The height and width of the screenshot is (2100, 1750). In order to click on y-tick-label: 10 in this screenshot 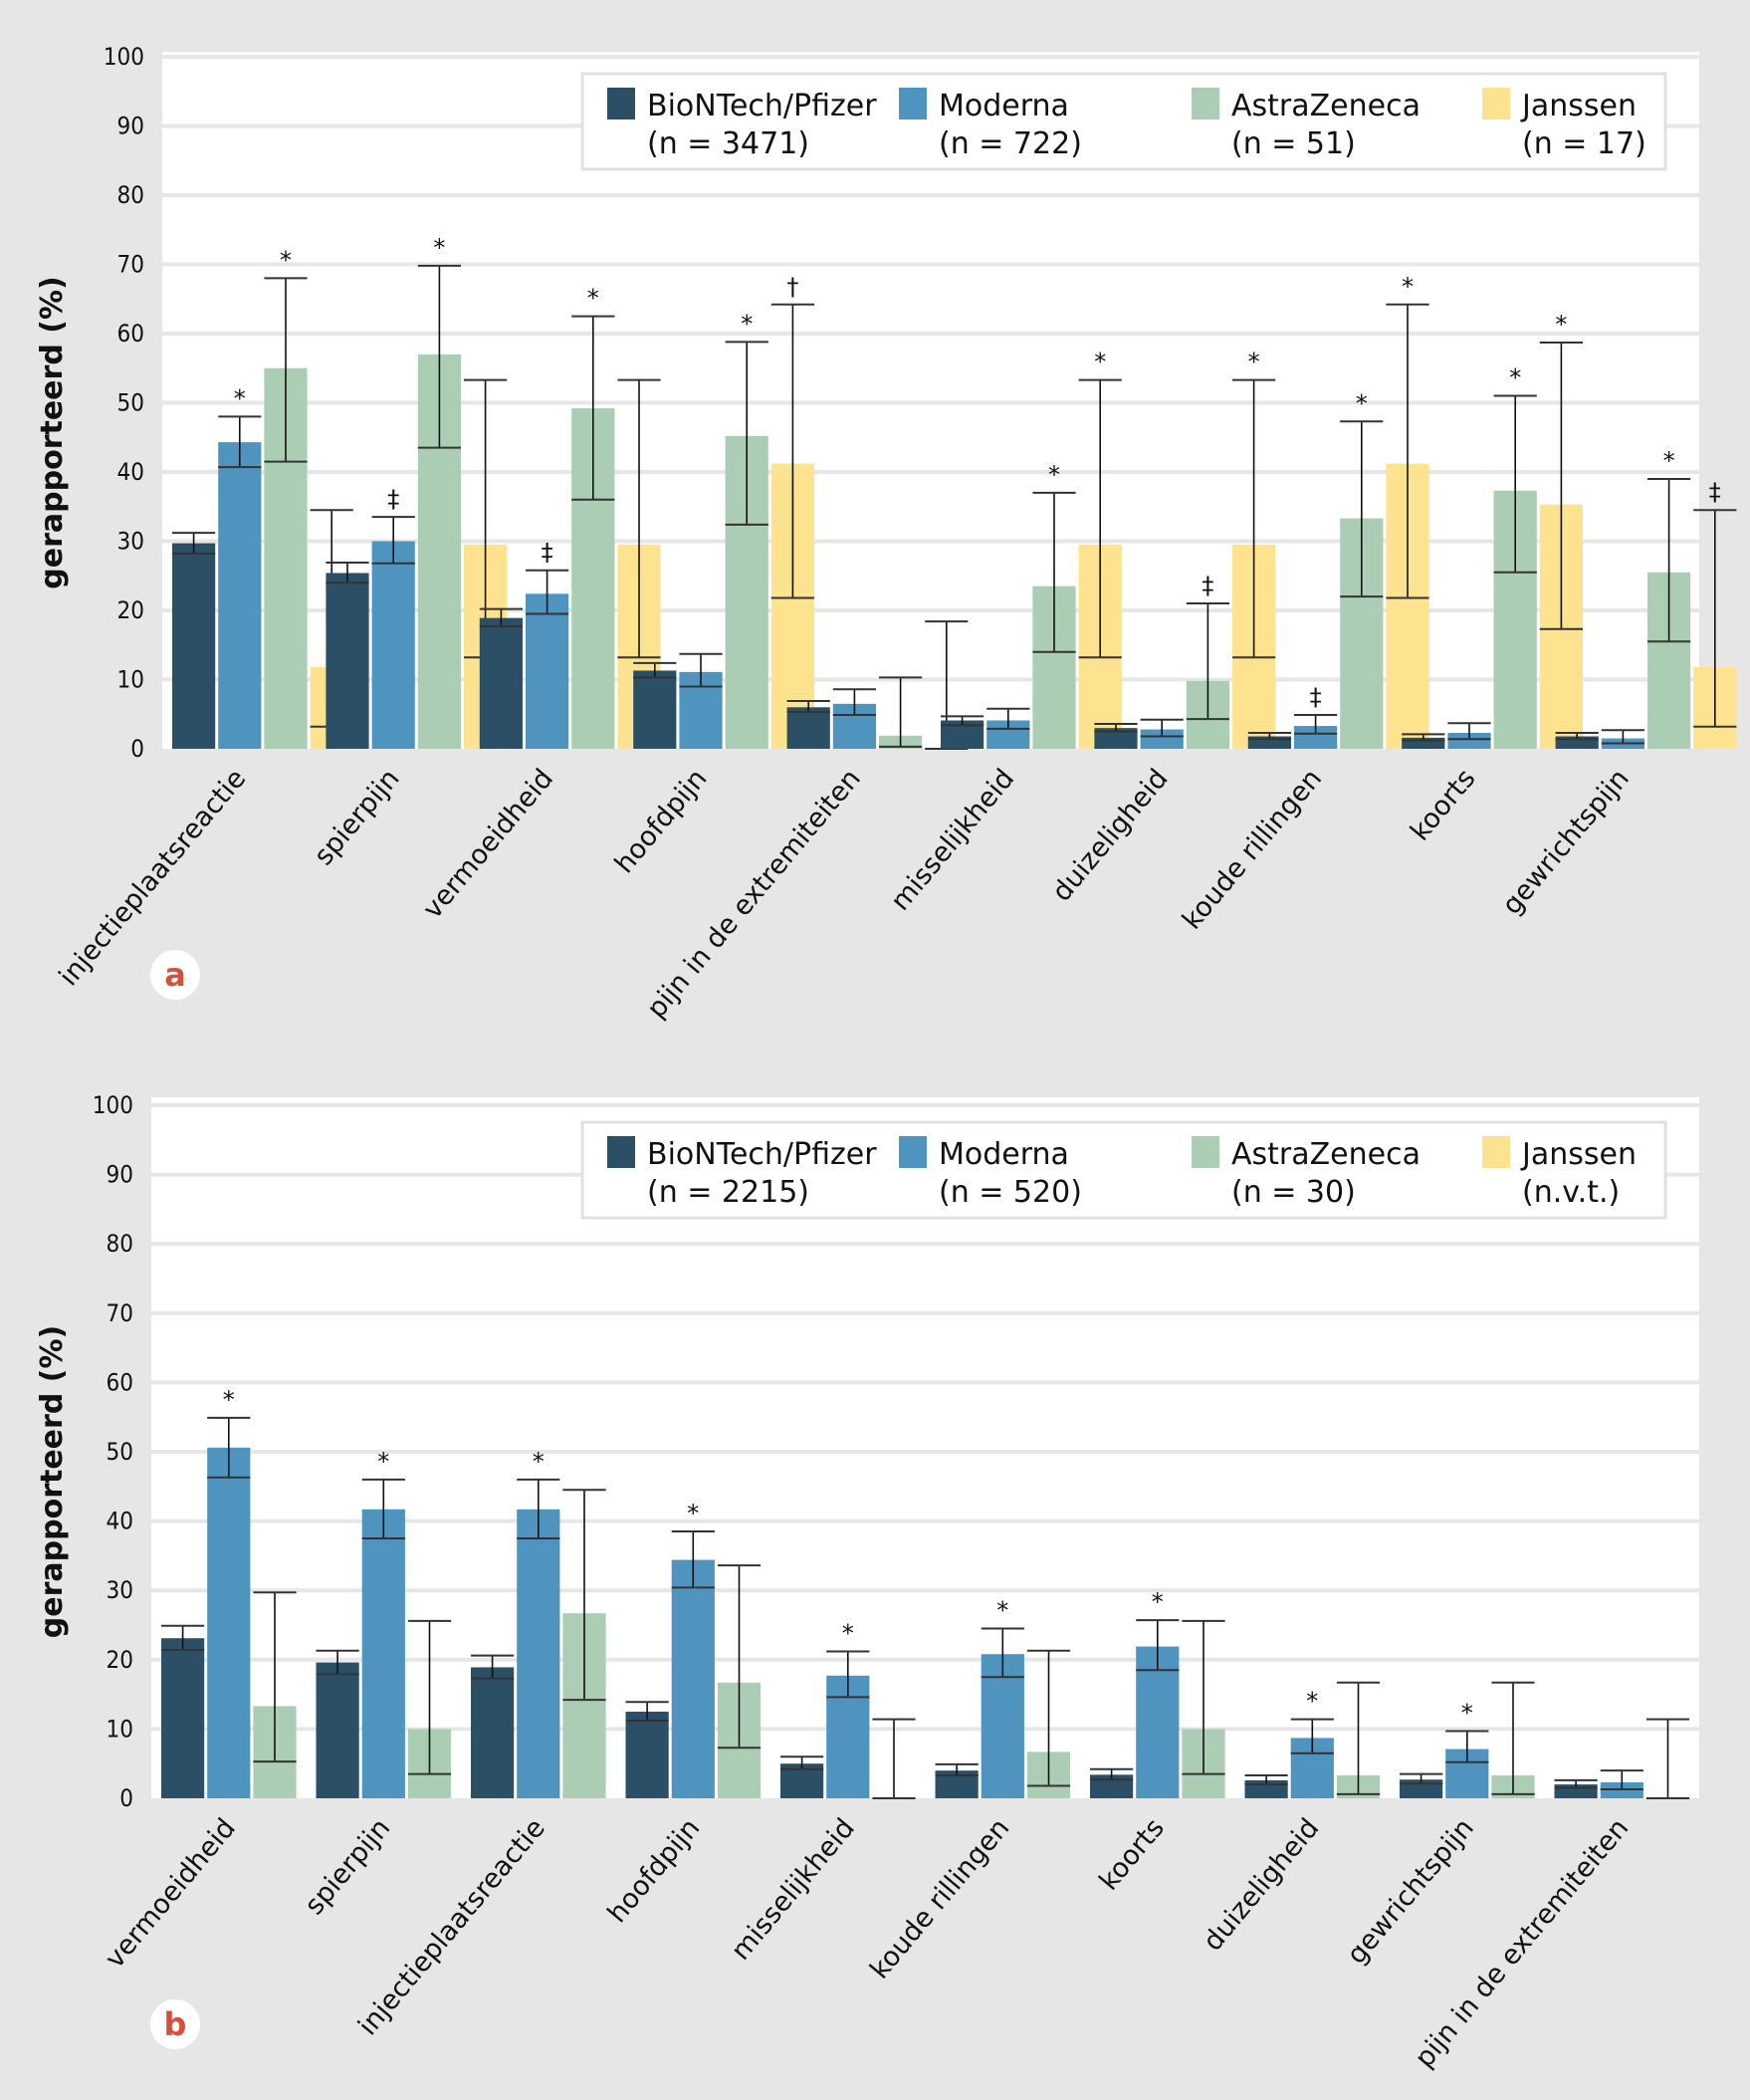, I will do `click(131, 680)`.